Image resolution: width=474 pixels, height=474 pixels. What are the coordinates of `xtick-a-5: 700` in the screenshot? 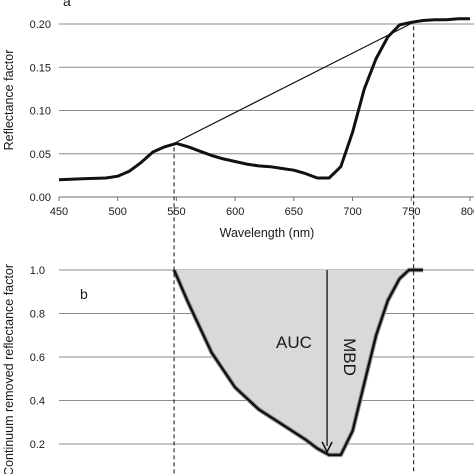 It's located at (352, 212).